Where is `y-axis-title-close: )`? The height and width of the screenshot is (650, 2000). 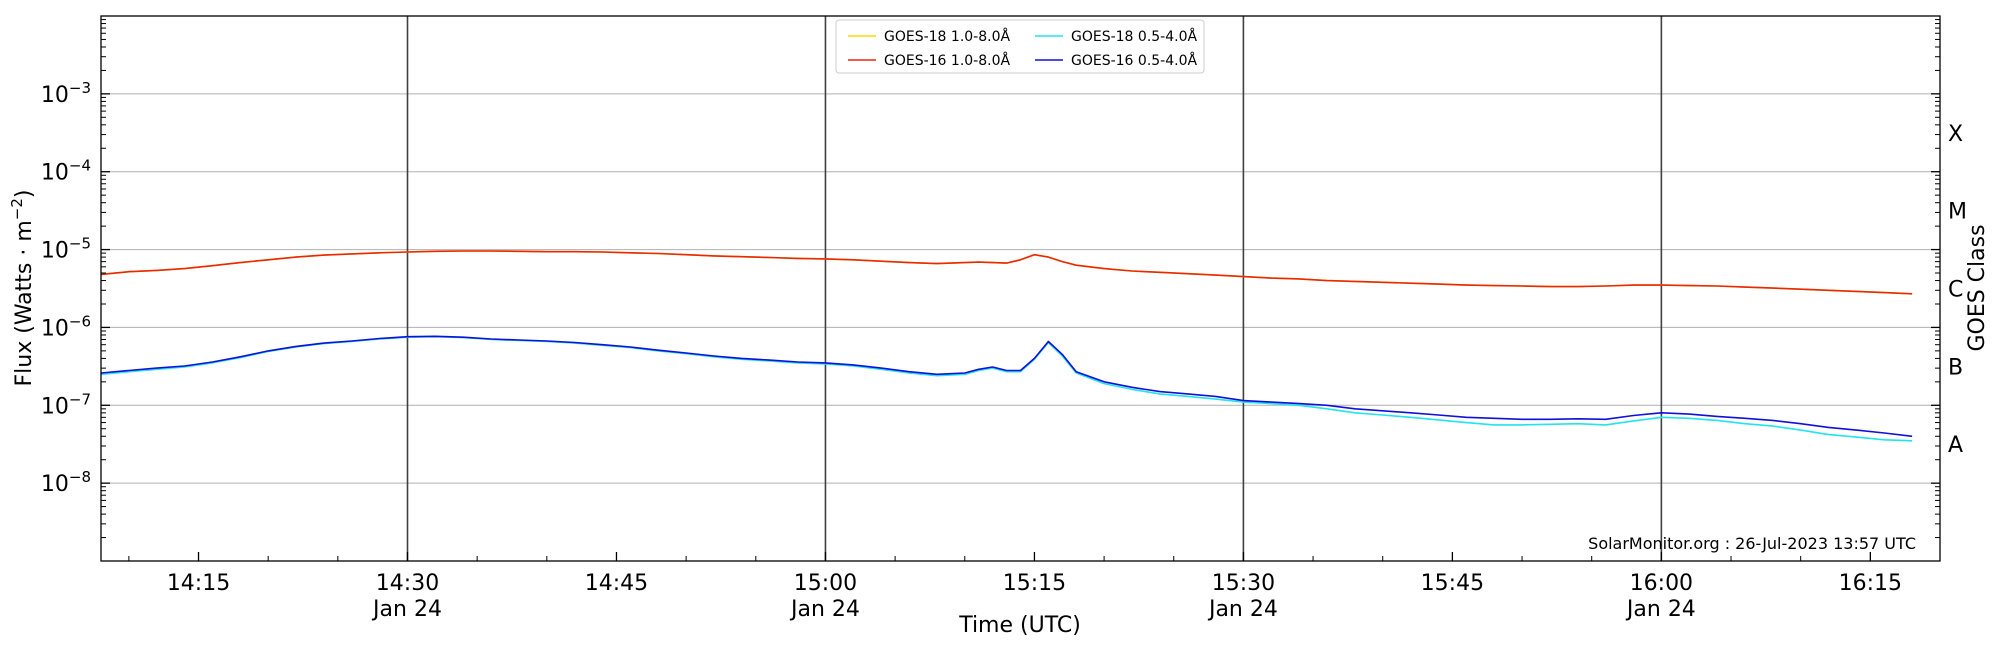
y-axis-title-close: ) is located at coordinates (24, 194).